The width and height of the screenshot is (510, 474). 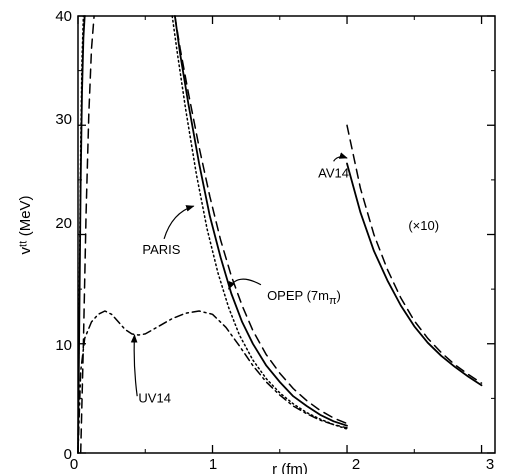 What do you see at coordinates (333, 301) in the screenshot?
I see `annotation-opep-subscript: π` at bounding box center [333, 301].